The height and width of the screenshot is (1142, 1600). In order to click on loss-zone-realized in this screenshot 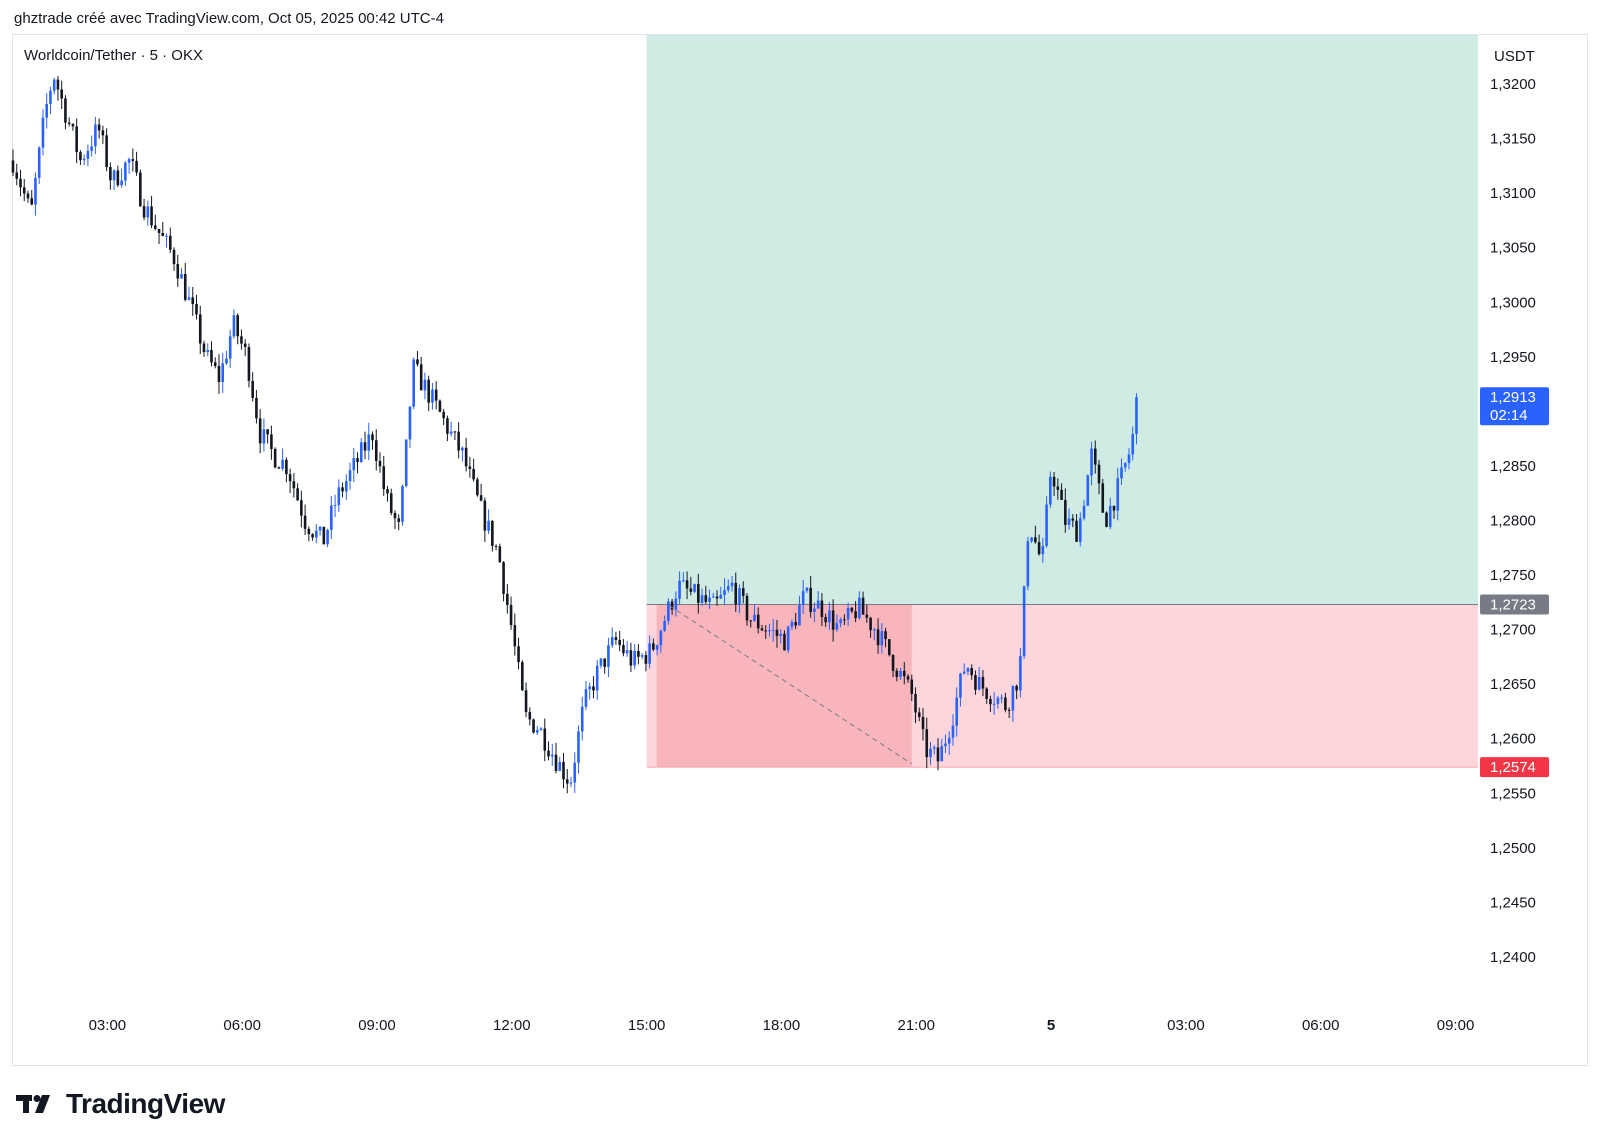, I will do `click(784, 686)`.